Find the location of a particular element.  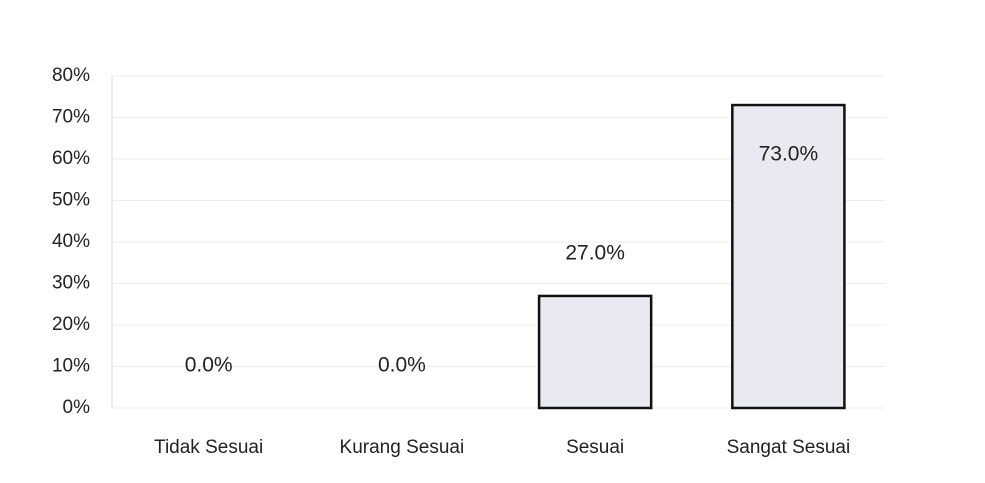

y-tick-label: 40% is located at coordinates (71, 241).